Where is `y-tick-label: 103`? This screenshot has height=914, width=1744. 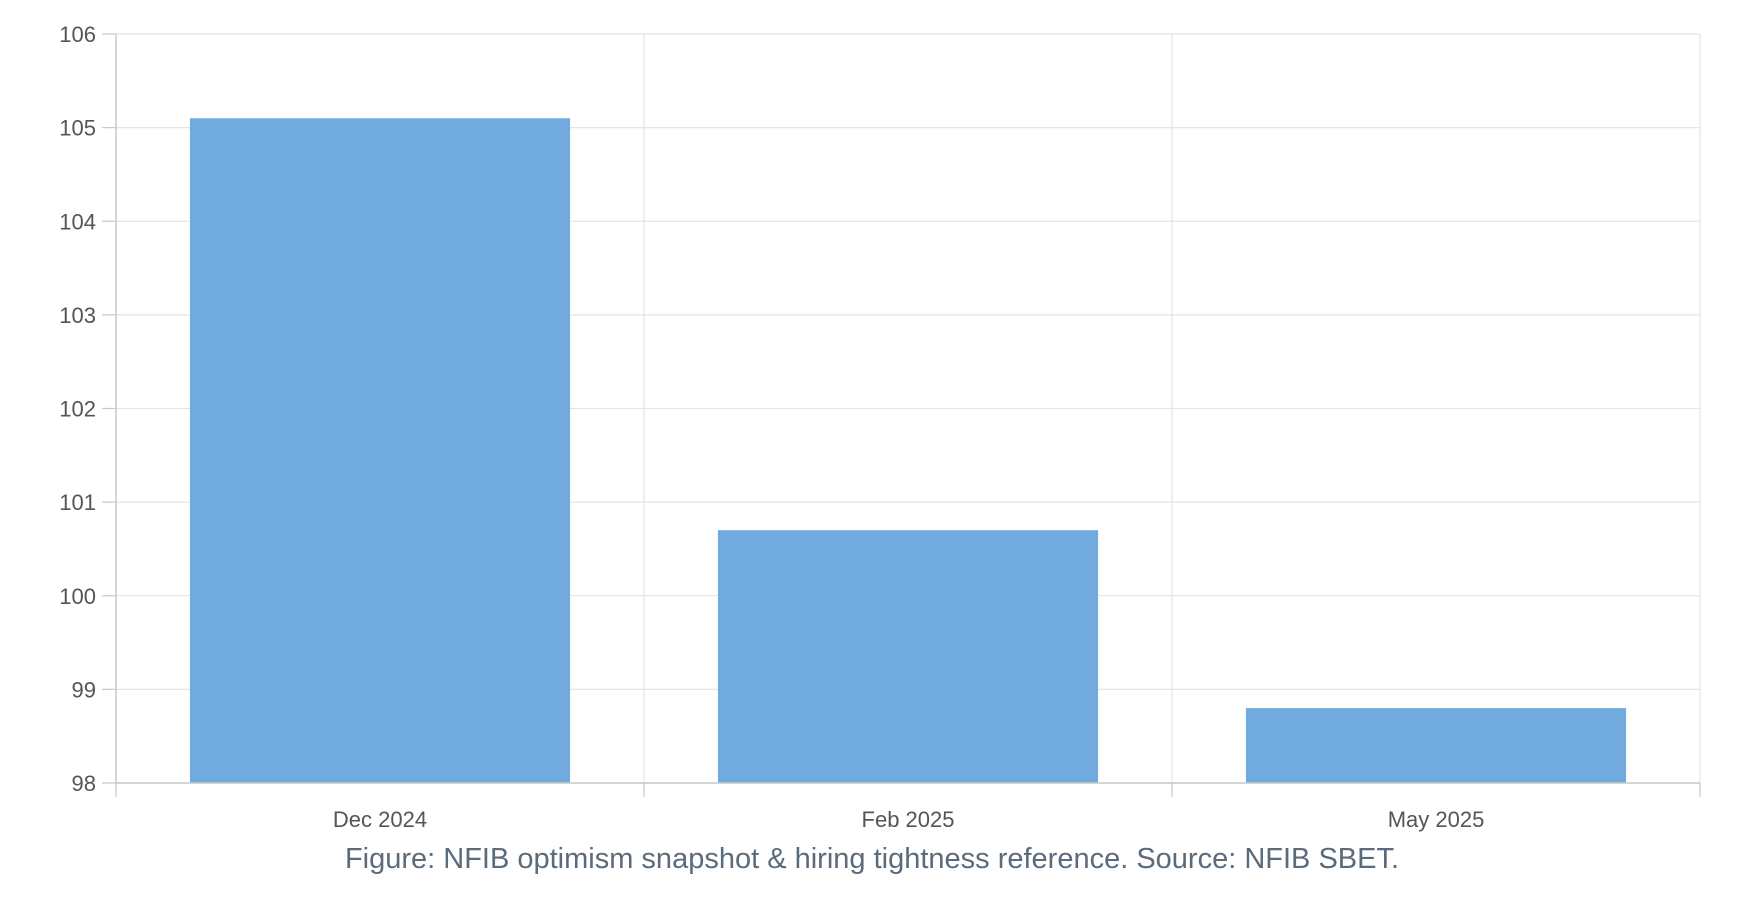
y-tick-label: 103 is located at coordinates (77, 315).